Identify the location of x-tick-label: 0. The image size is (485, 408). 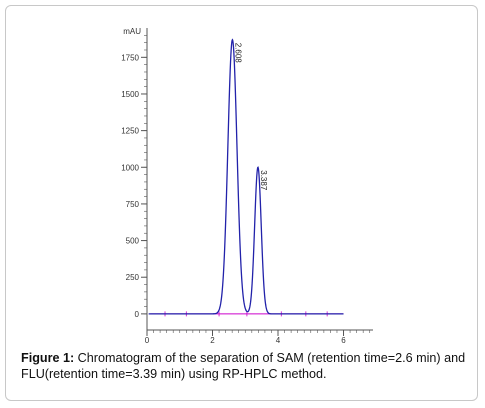
(147, 340).